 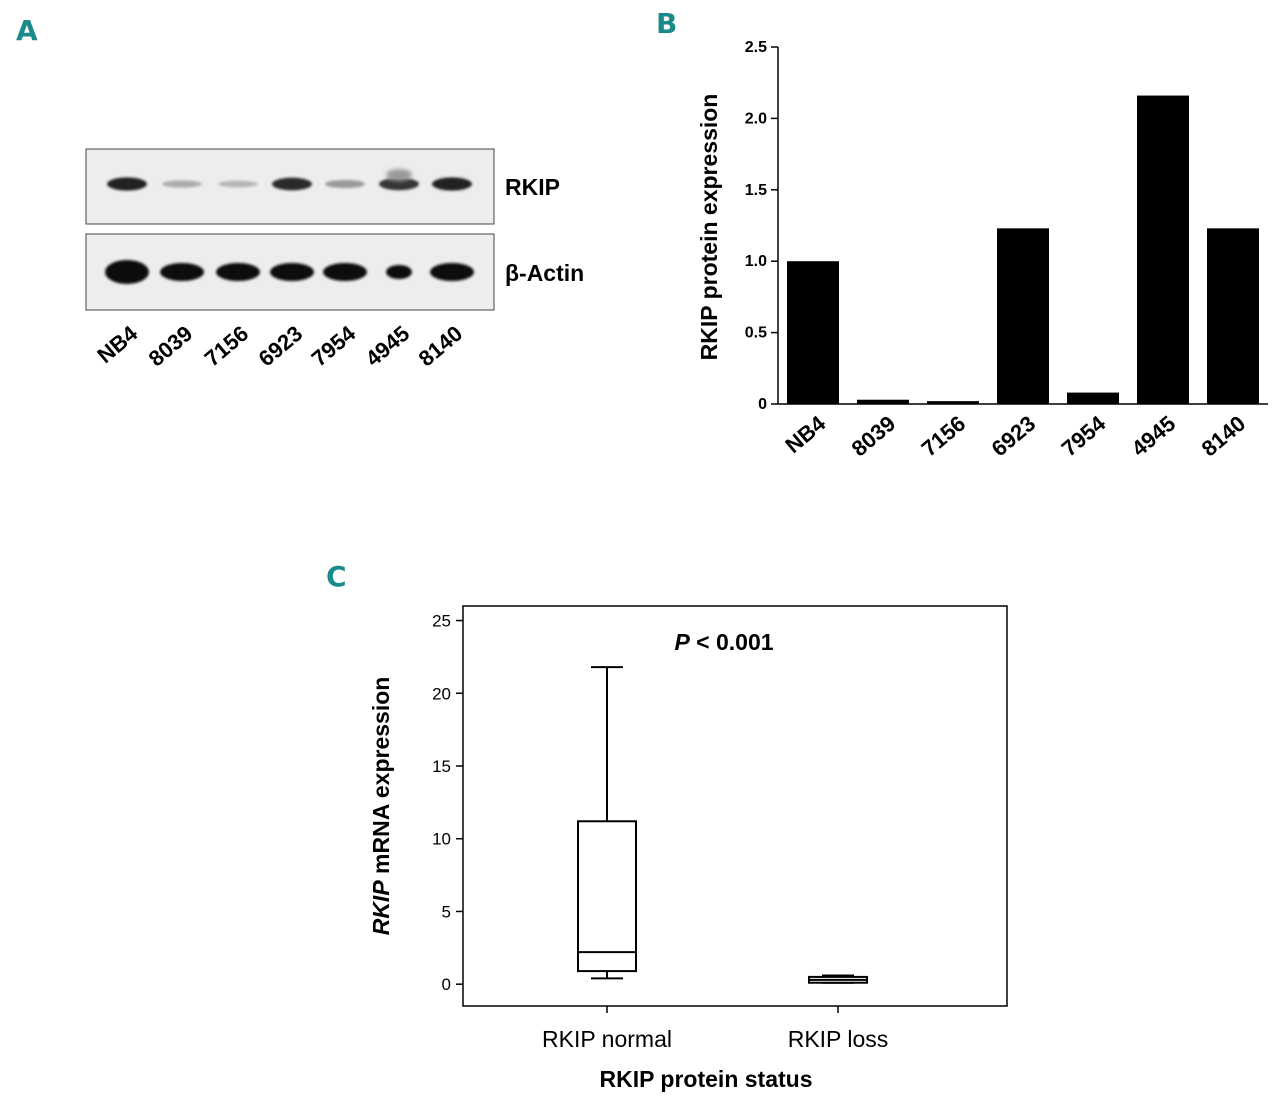 What do you see at coordinates (336, 576) in the screenshot?
I see `panel-letter-c: C` at bounding box center [336, 576].